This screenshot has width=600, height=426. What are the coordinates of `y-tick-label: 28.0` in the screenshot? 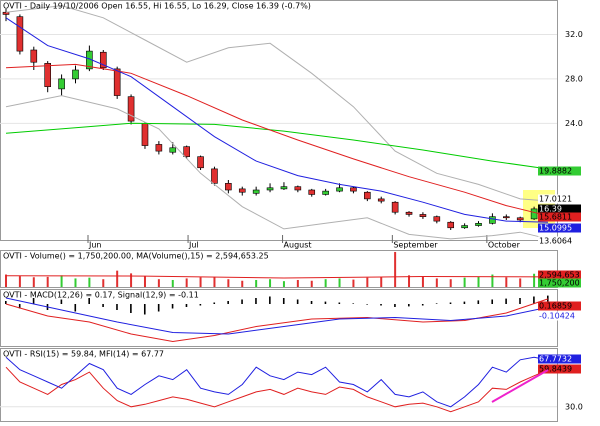 It's located at (574, 78).